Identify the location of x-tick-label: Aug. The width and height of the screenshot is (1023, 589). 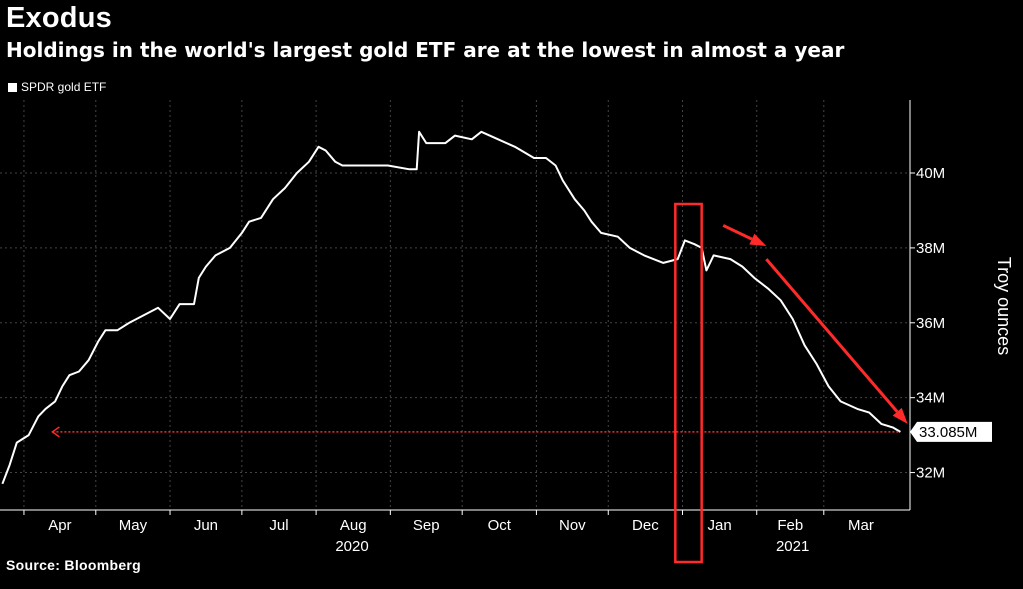
(353, 525).